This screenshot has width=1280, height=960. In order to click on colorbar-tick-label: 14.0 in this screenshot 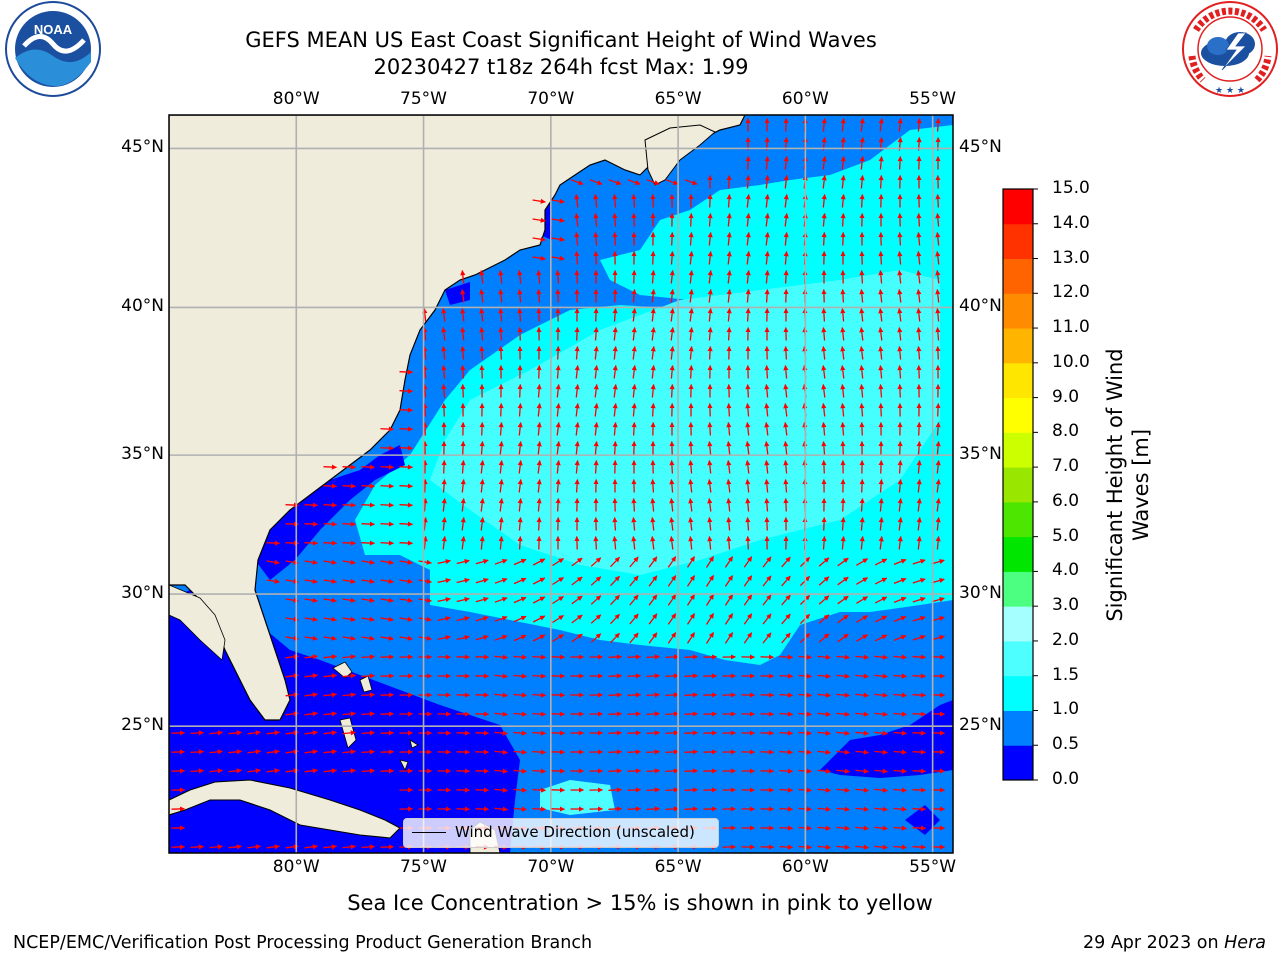, I will do `click(1071, 222)`.